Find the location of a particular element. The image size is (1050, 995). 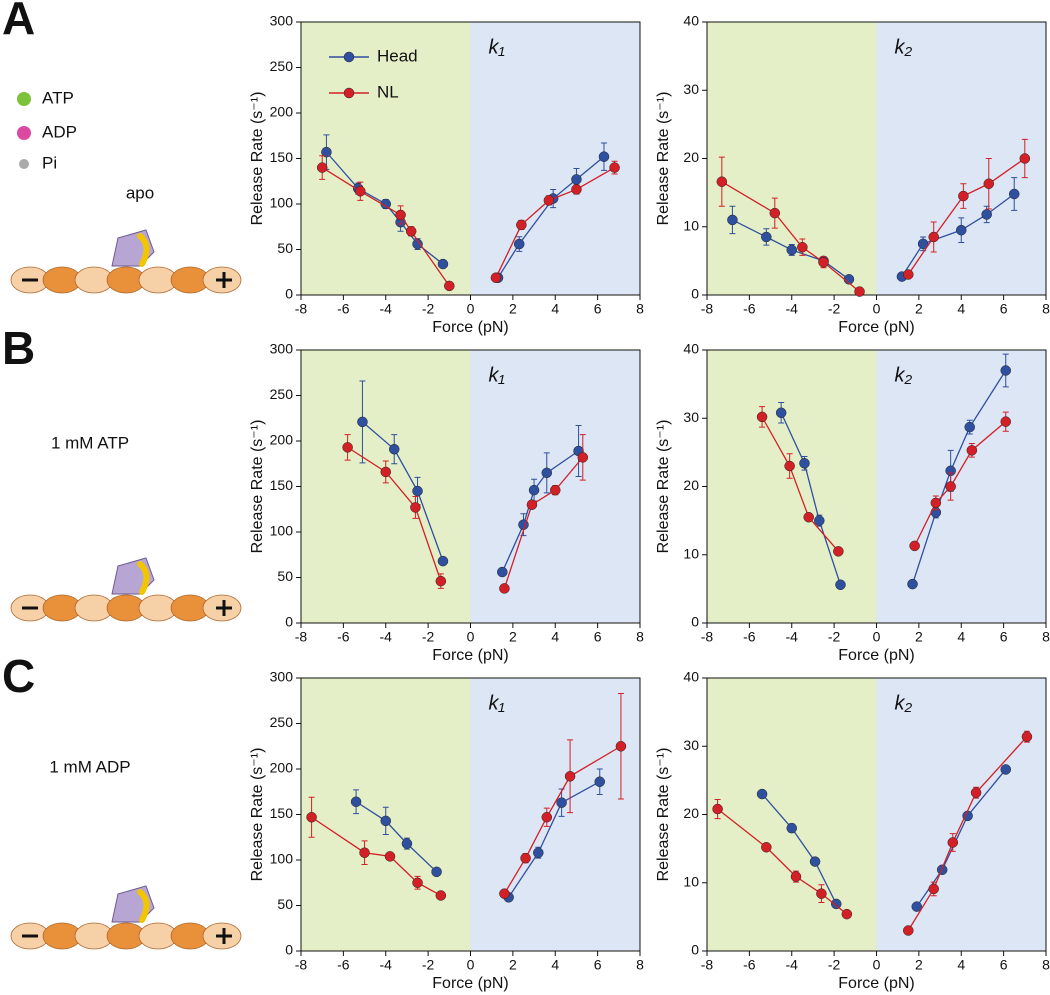

x-tick-label: -4 is located at coordinates (792, 965).